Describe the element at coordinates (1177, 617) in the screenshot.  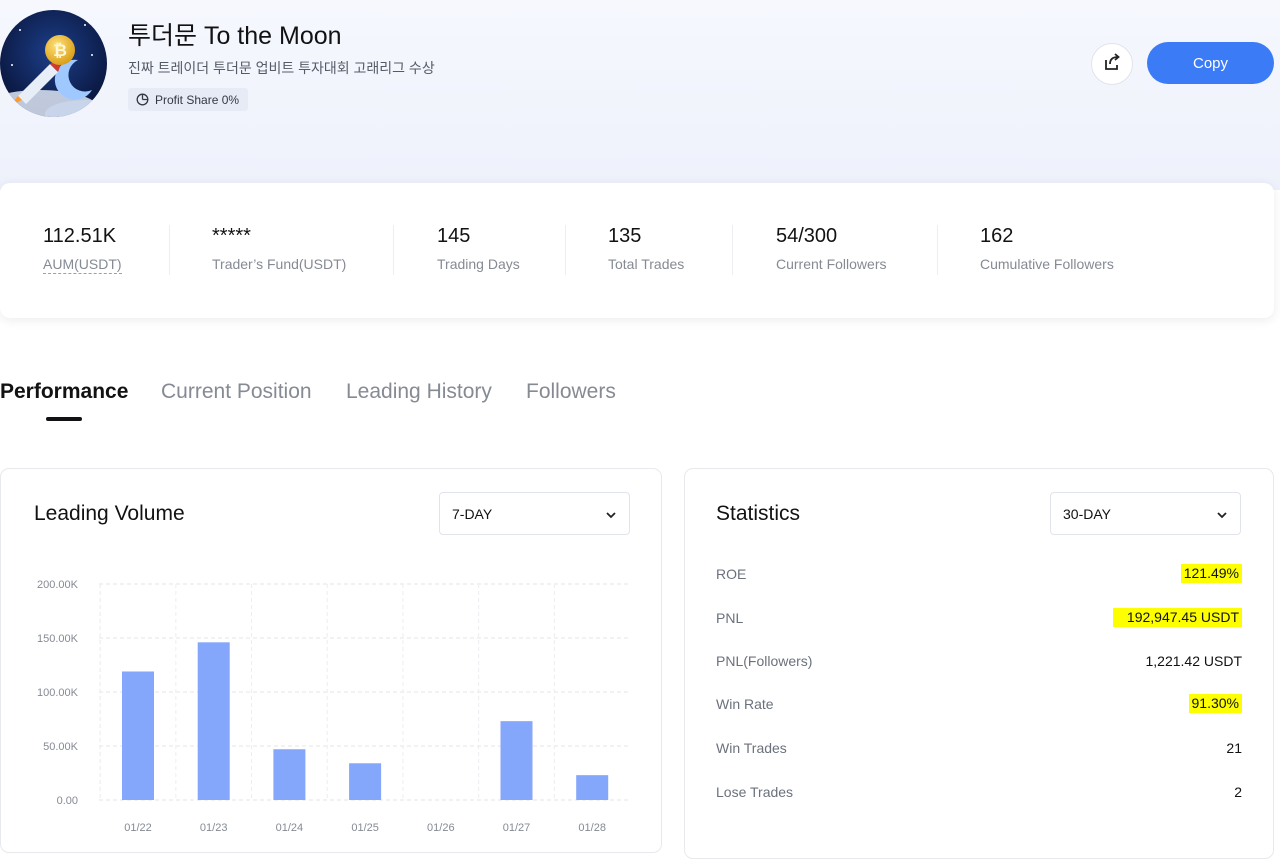
I see `stat-value: 192,947.45 USDT` at that location.